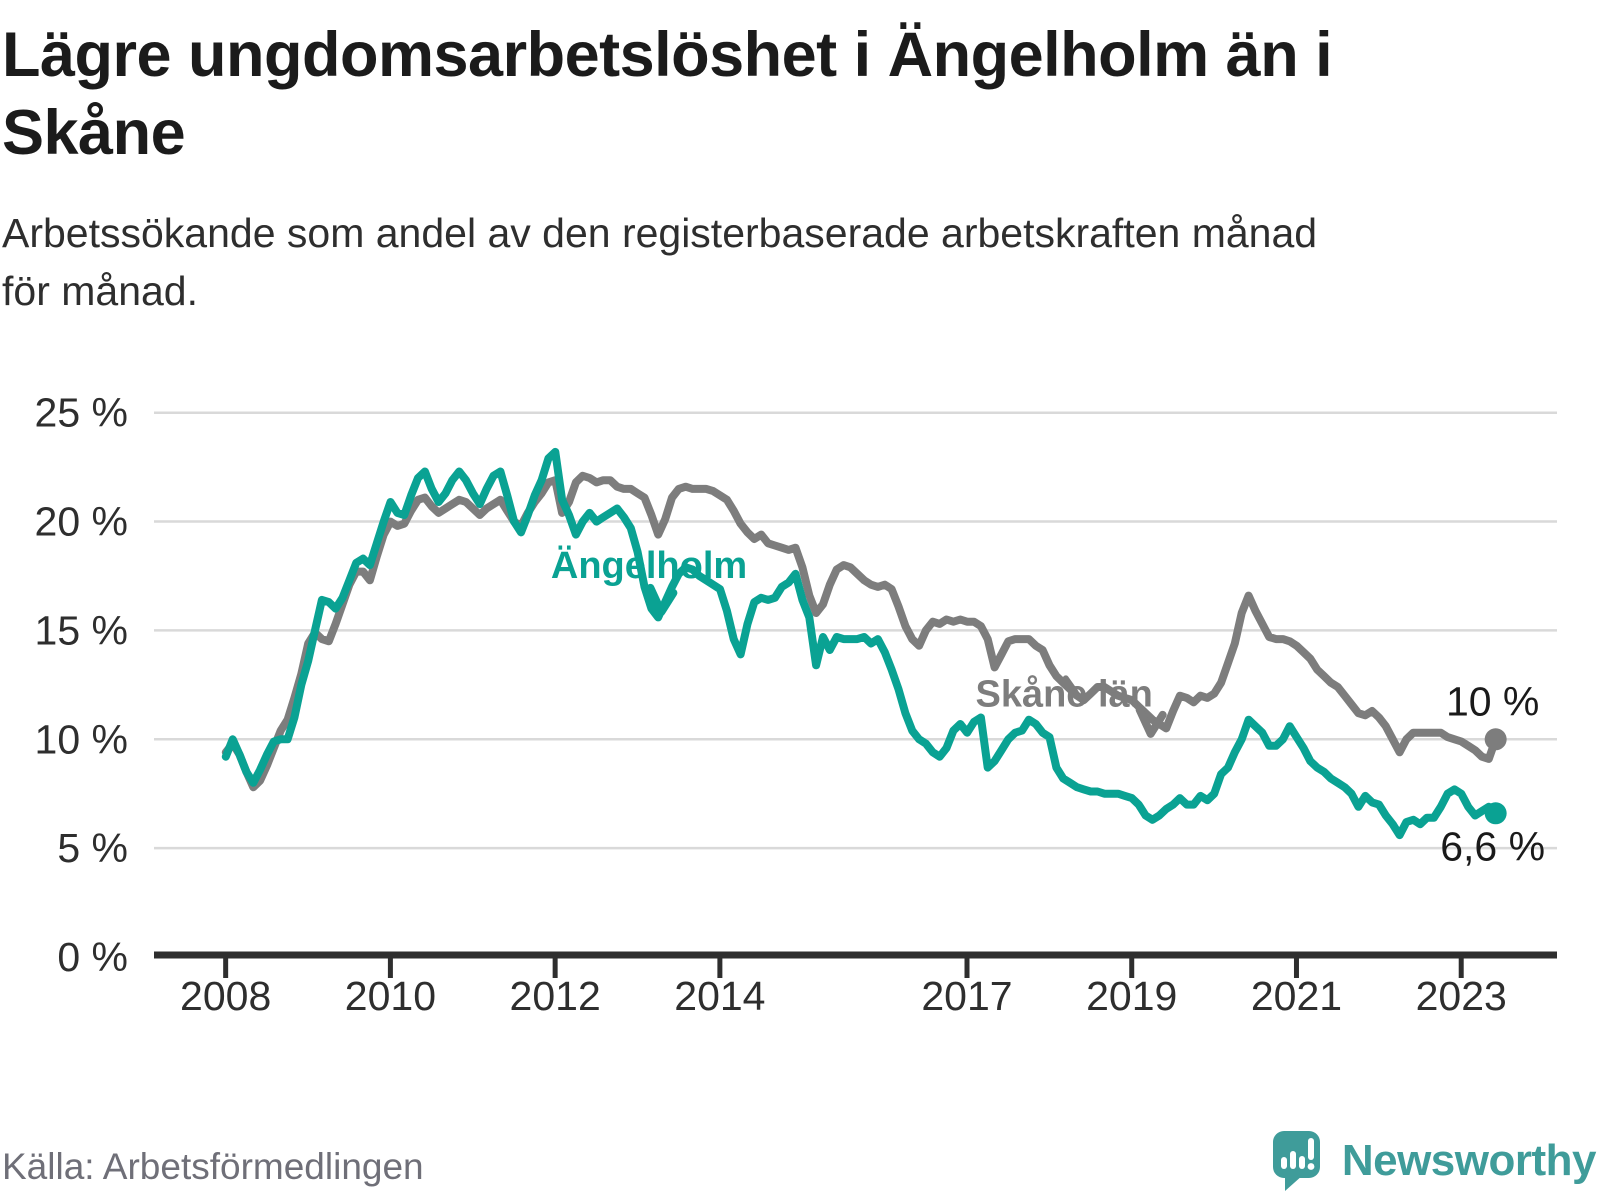 The image size is (1600, 1200). Describe the element at coordinates (1461, 996) in the screenshot. I see `x-axis-label: 2023` at that location.